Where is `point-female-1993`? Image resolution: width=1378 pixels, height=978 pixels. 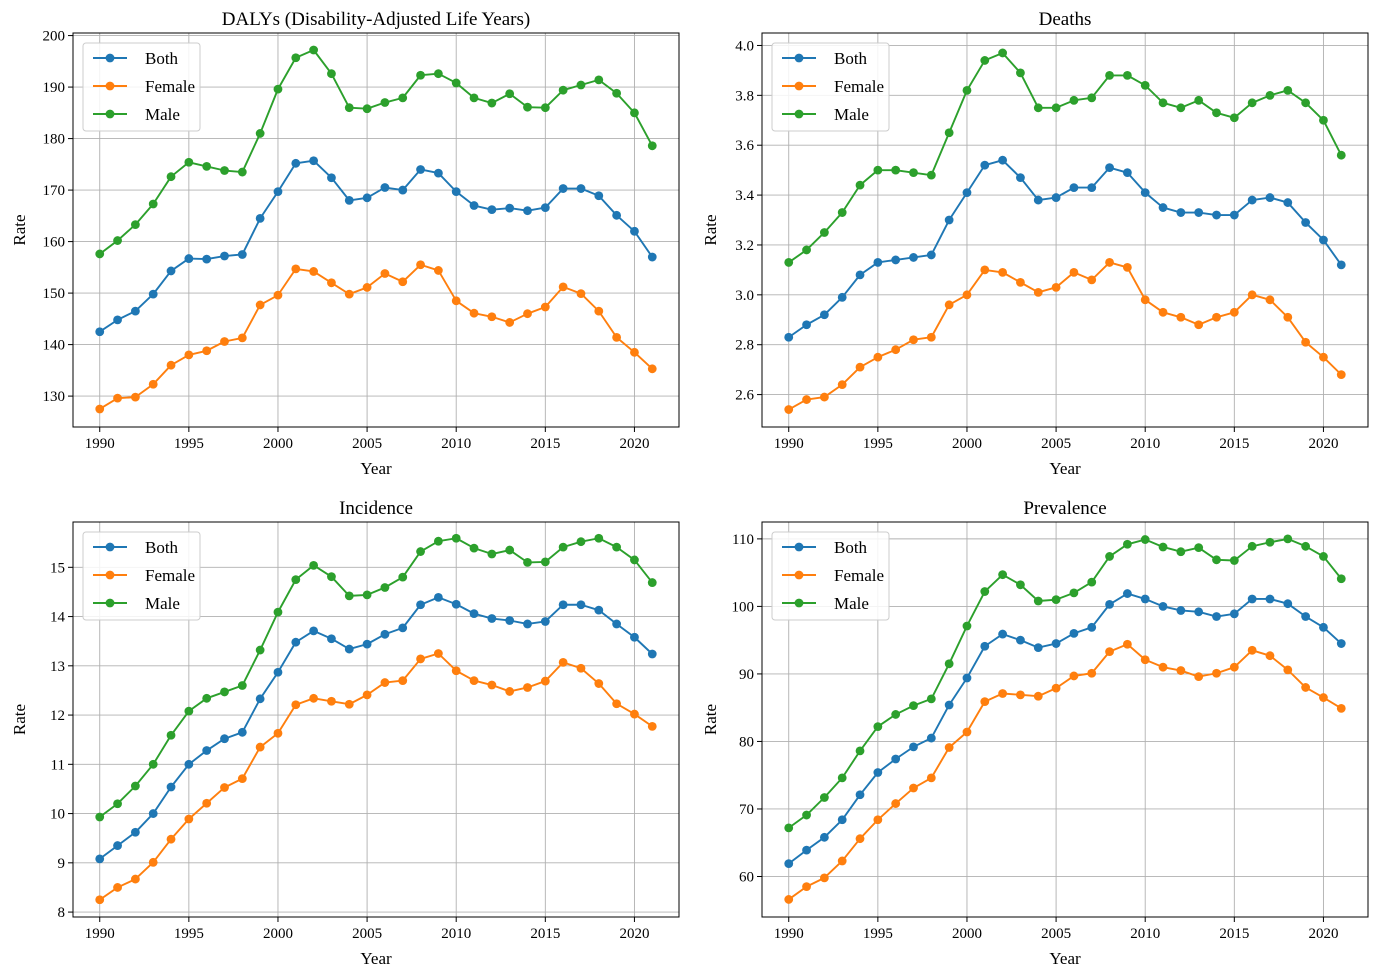
point-female-1993 is located at coordinates (842, 385).